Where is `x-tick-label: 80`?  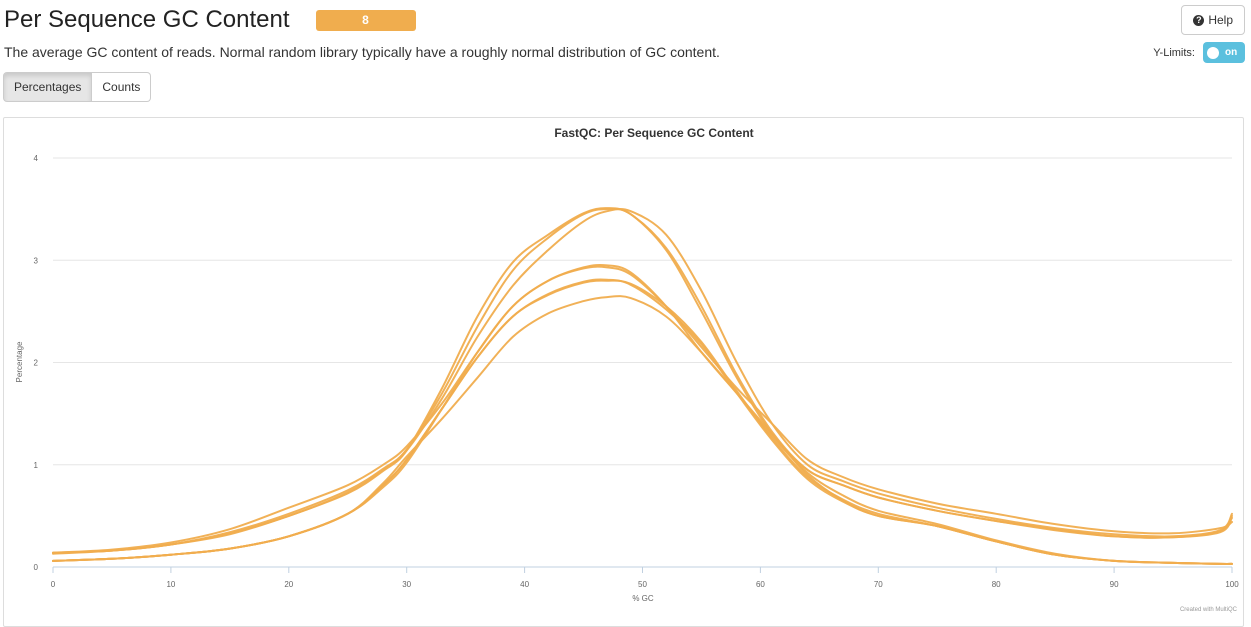
x-tick-label: 80 is located at coordinates (996, 584).